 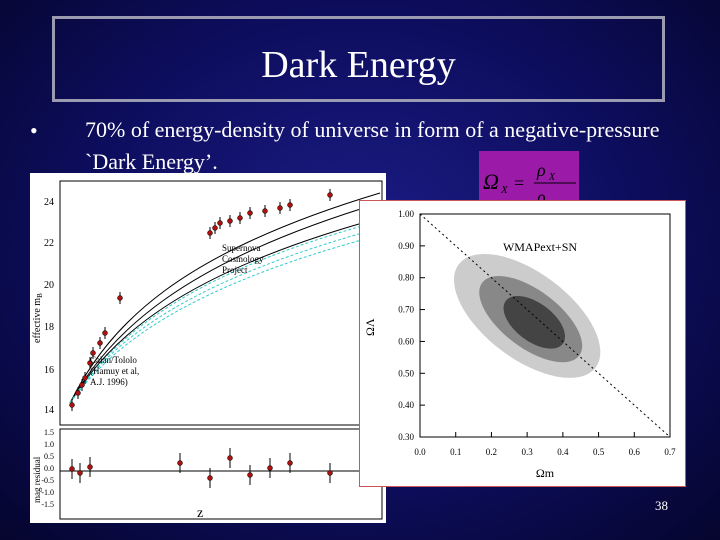 I want to click on slide-title: Dark Energy, so click(x=358, y=65).